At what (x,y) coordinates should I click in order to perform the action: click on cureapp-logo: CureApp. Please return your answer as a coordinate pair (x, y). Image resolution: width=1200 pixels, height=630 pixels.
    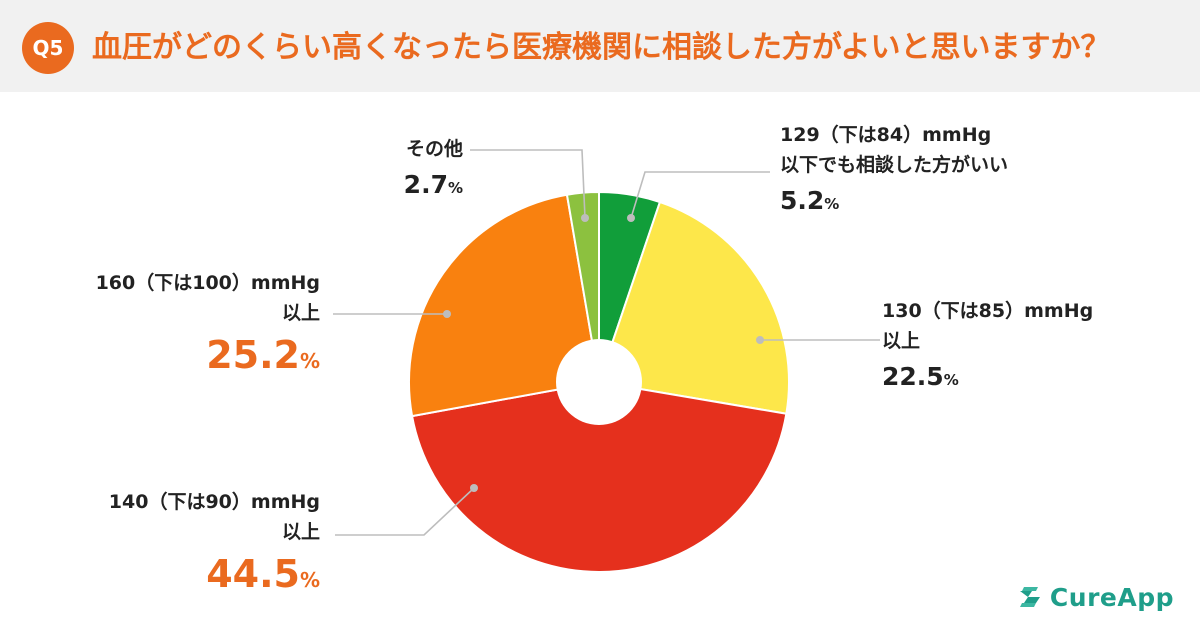
    Looking at the image, I should click on (1095, 597).